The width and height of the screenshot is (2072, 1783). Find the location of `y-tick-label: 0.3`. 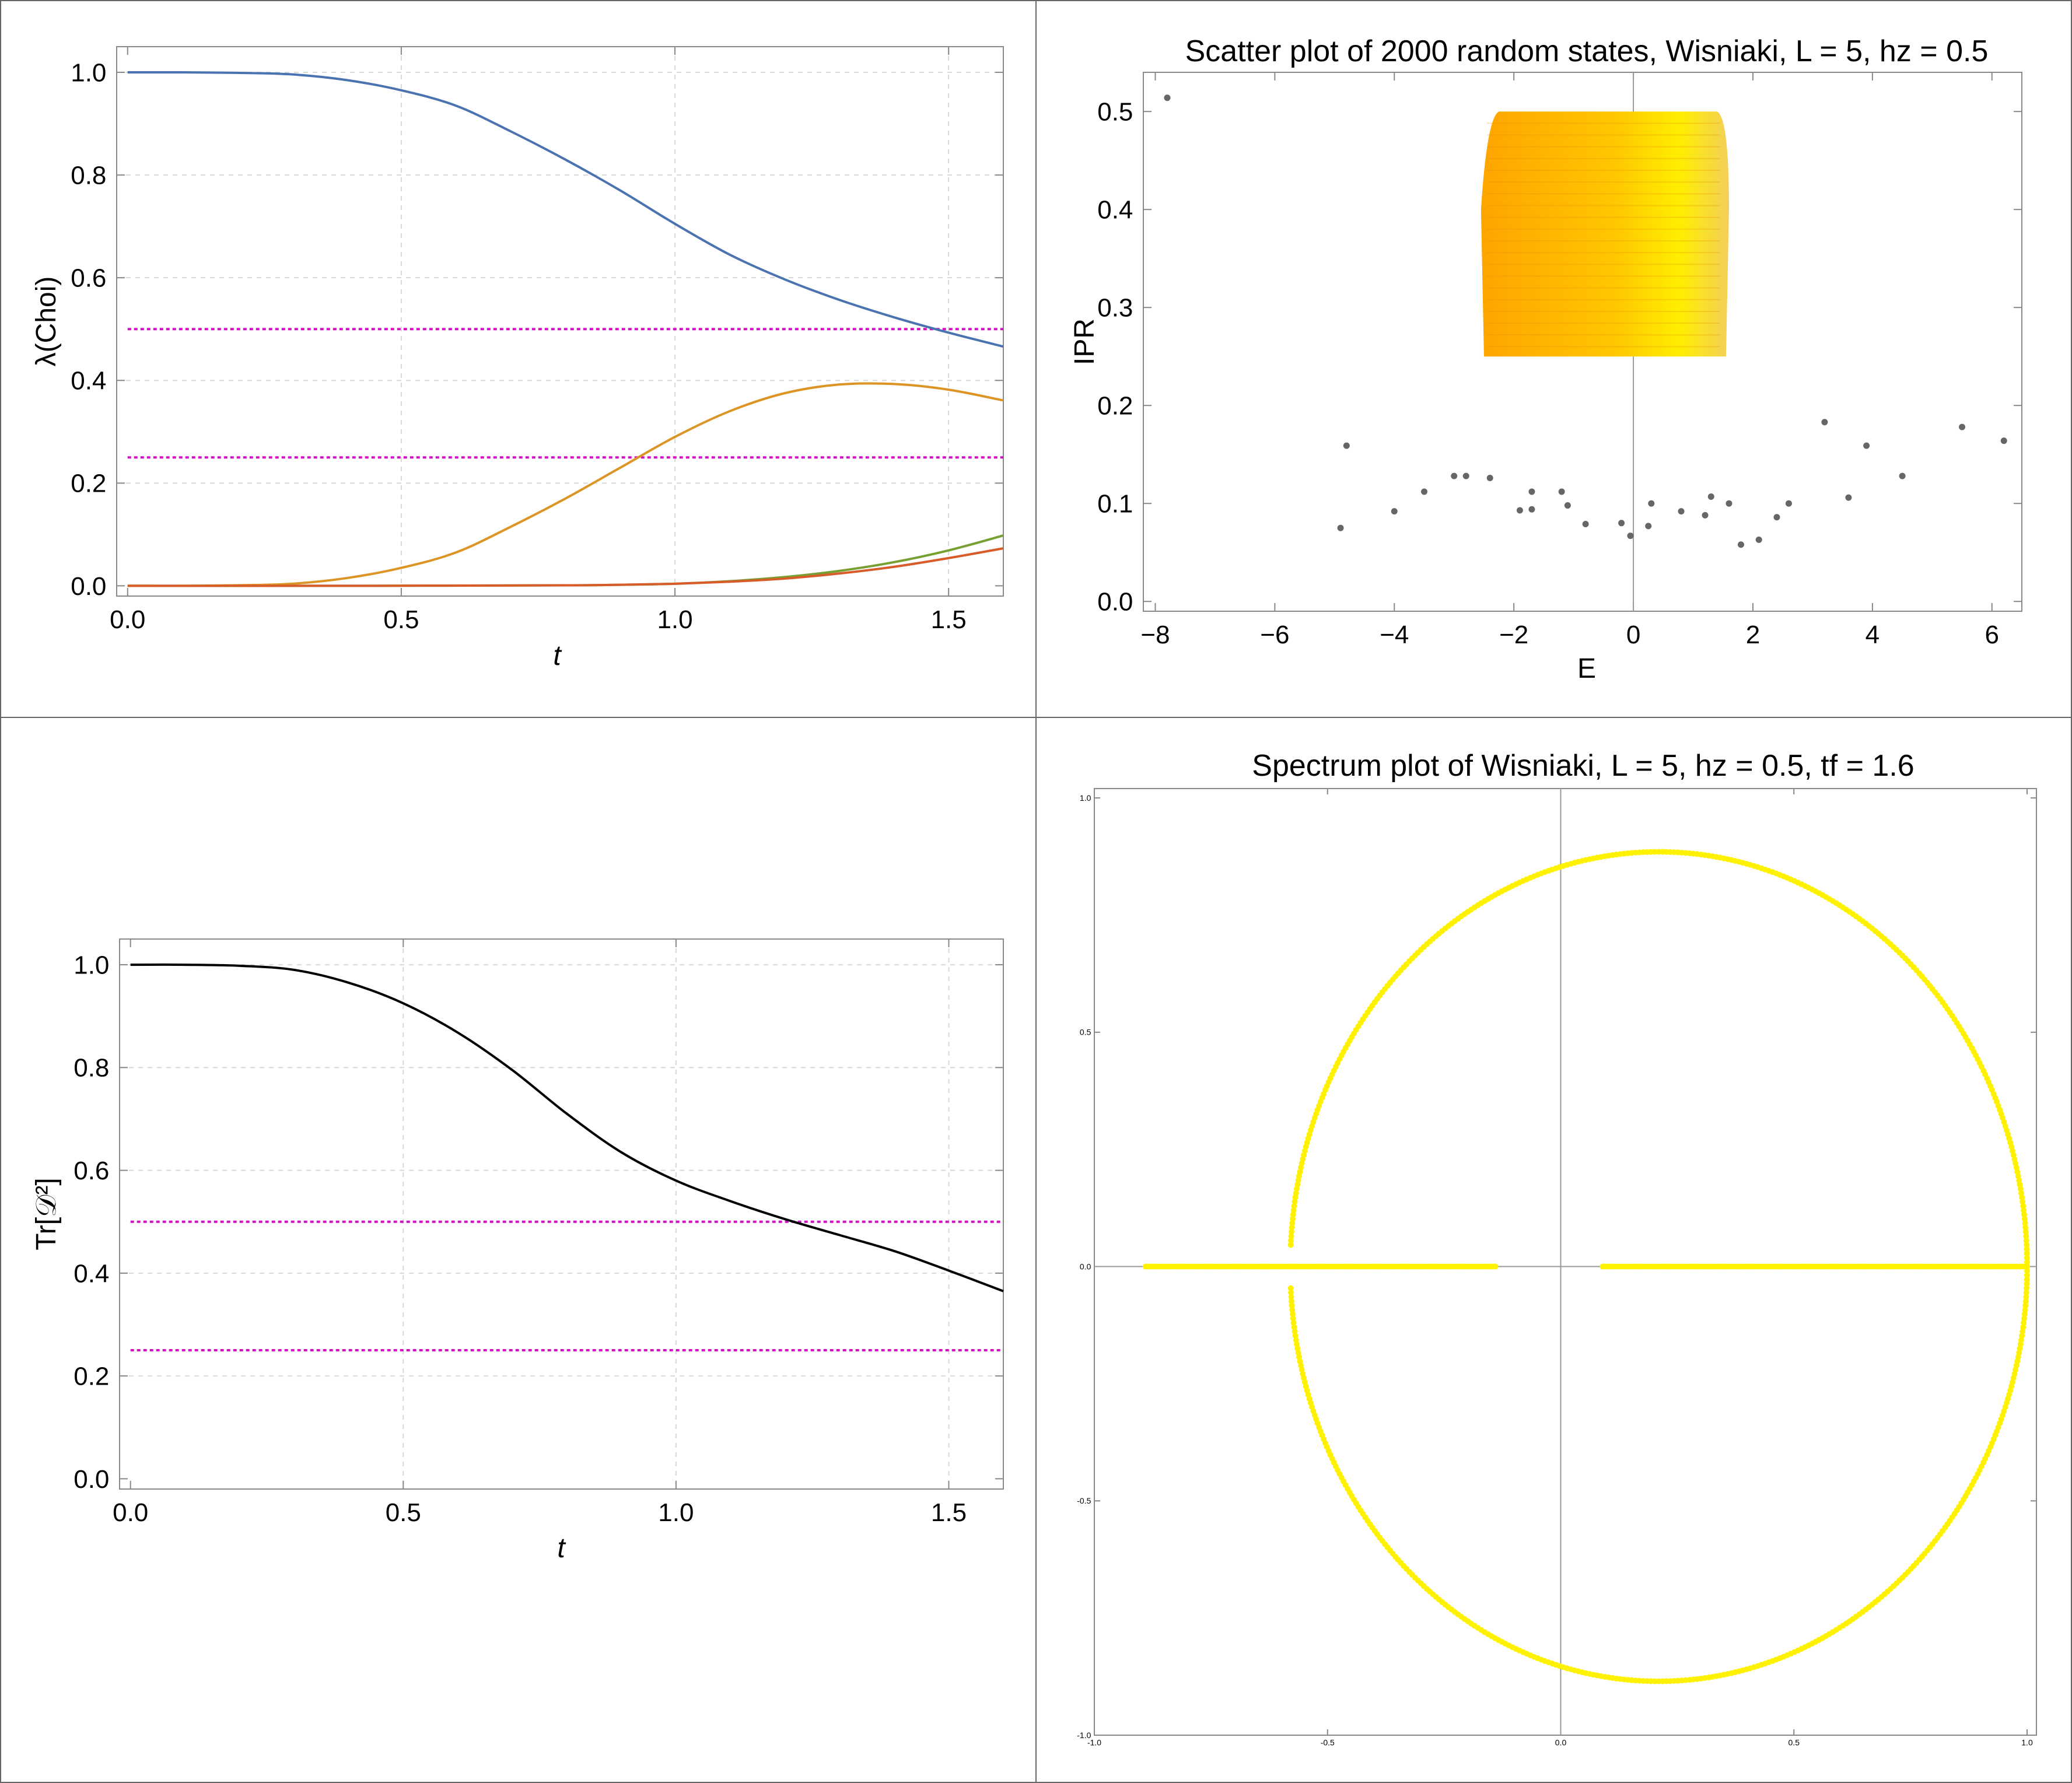

y-tick-label: 0.3 is located at coordinates (1115, 309).